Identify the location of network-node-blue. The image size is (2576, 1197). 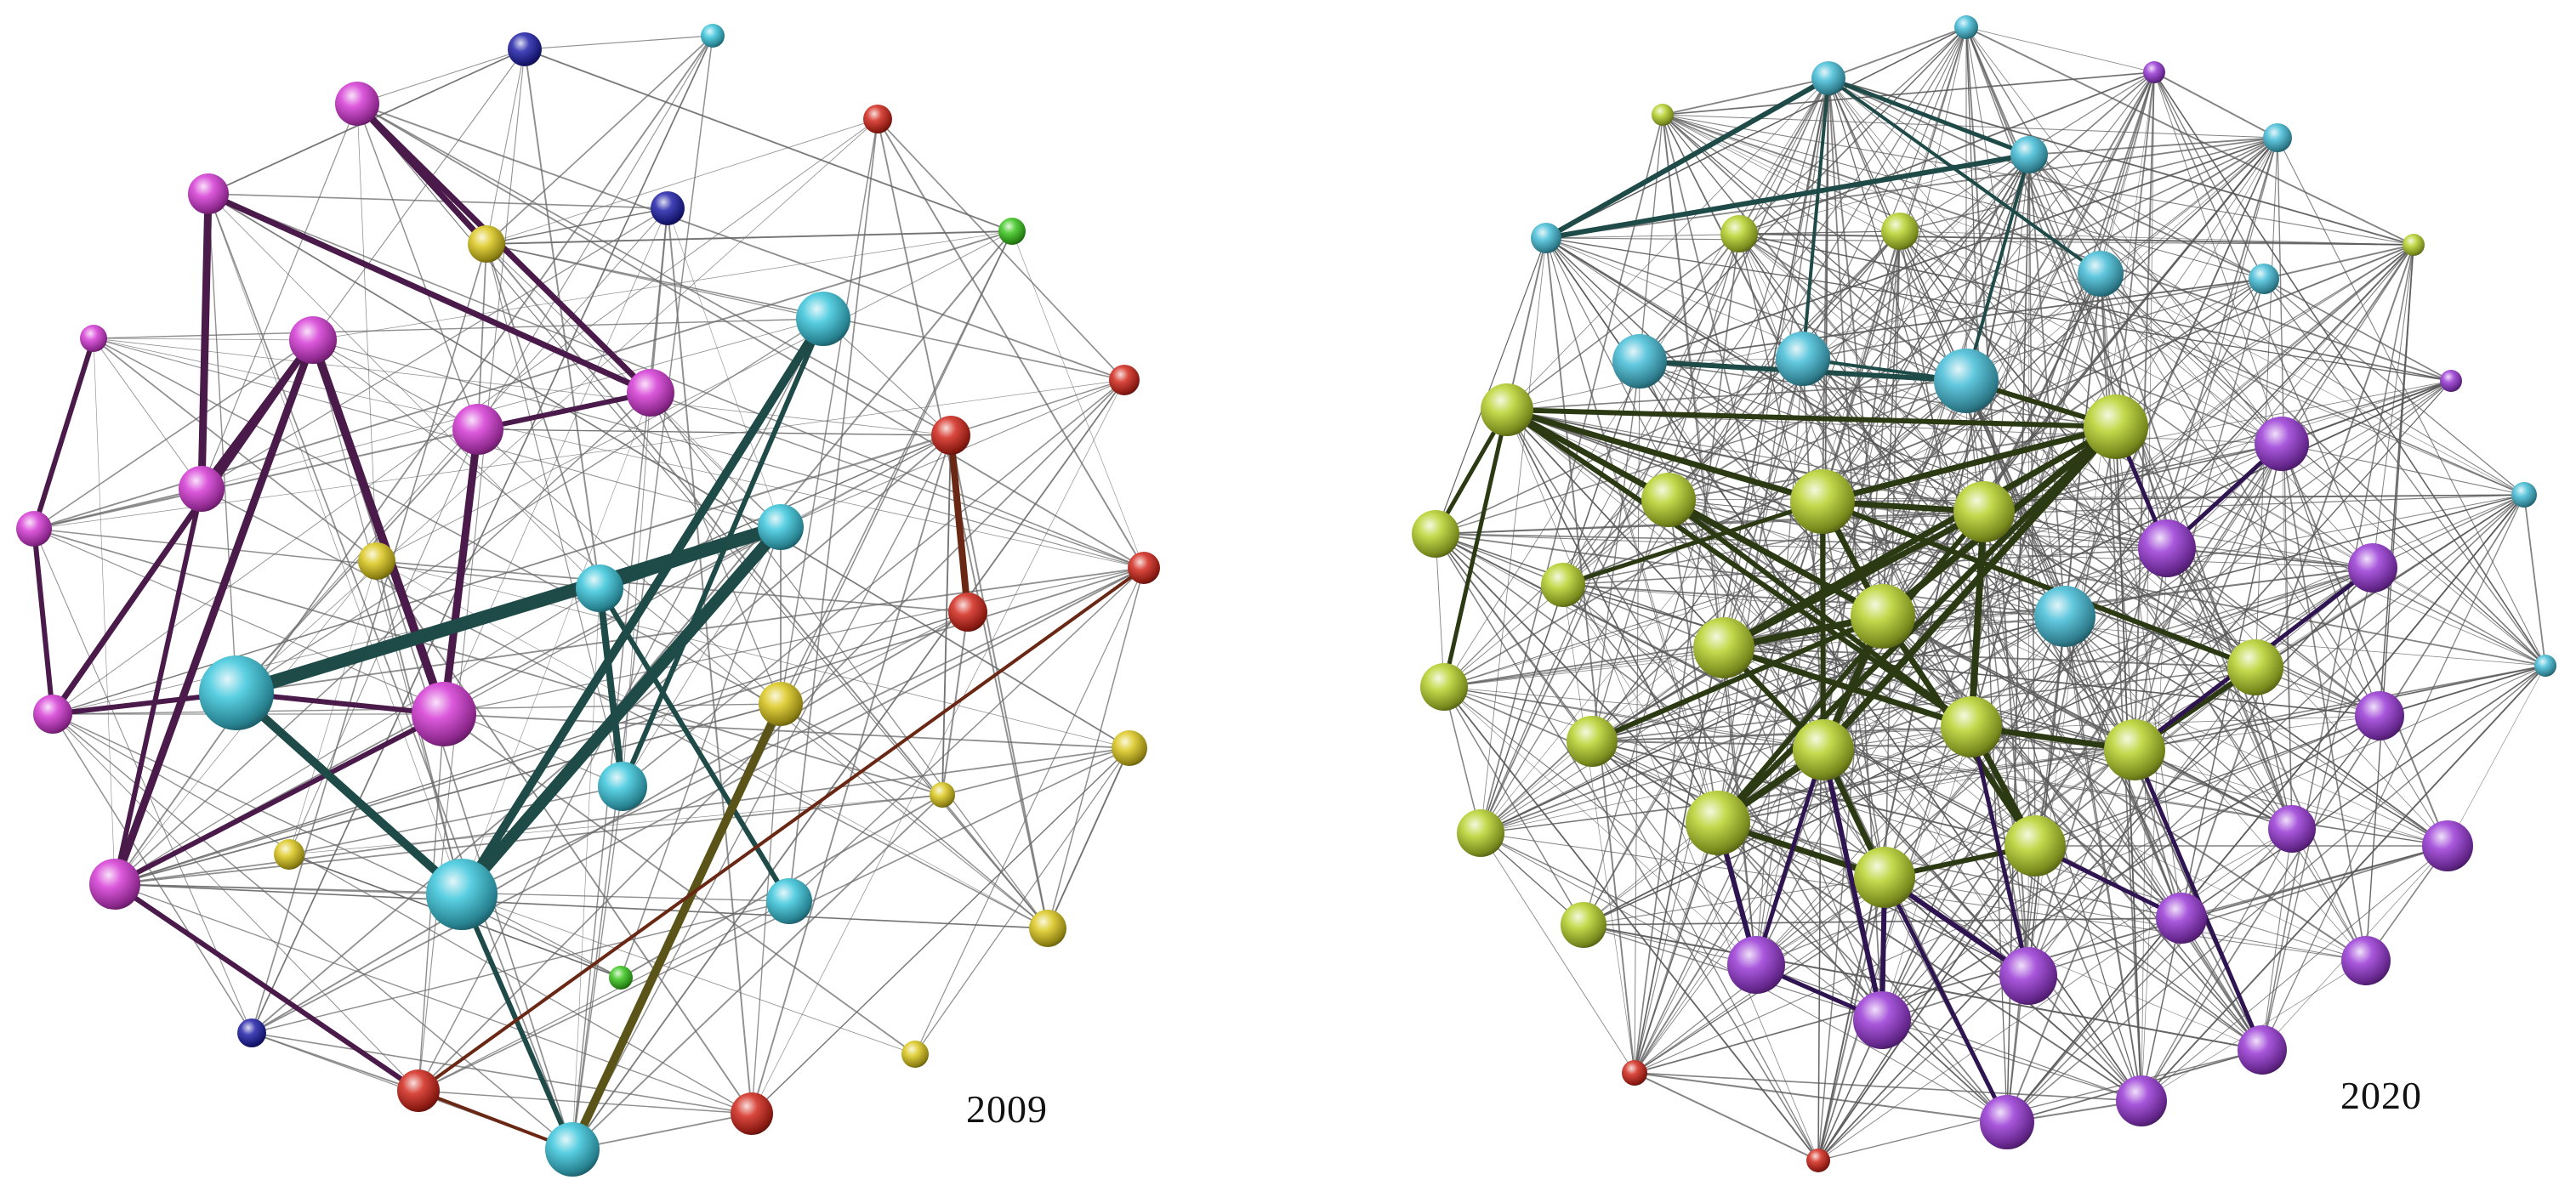
(525, 49).